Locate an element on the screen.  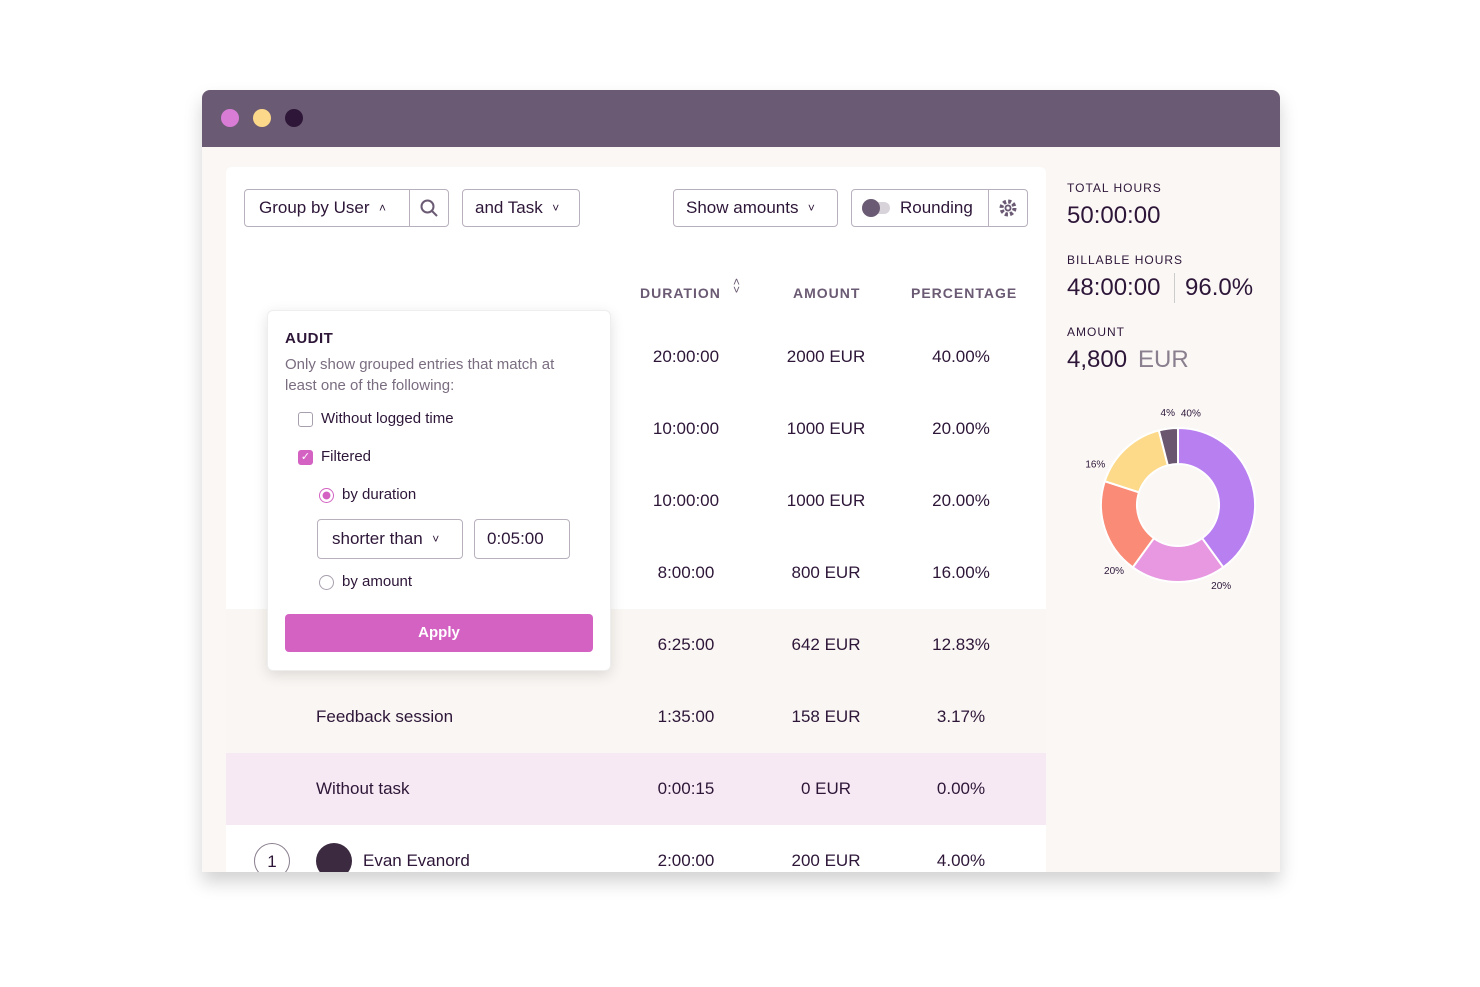
threshold-text: 0:05:00 is located at coordinates (515, 538).